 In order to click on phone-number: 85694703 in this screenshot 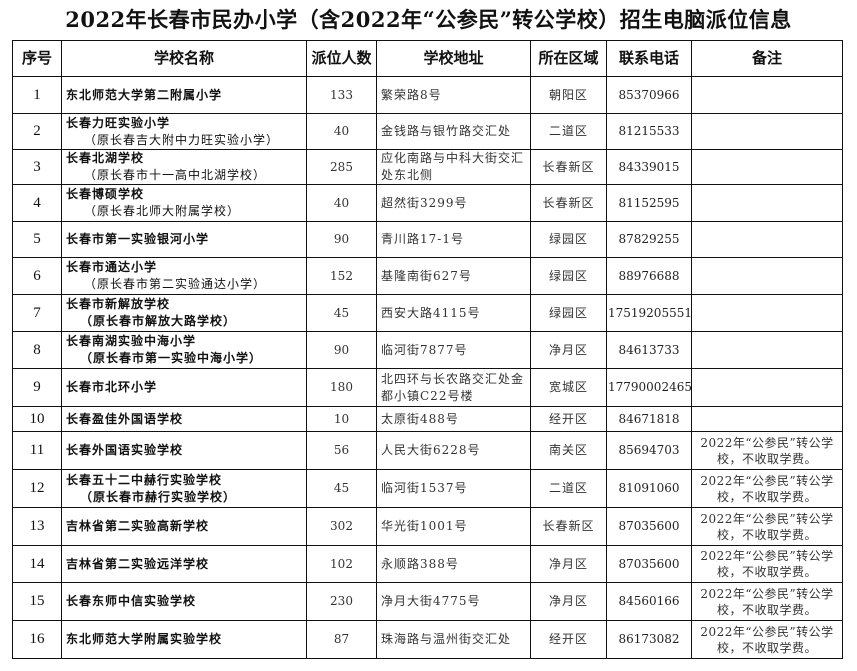, I will do `click(649, 450)`.